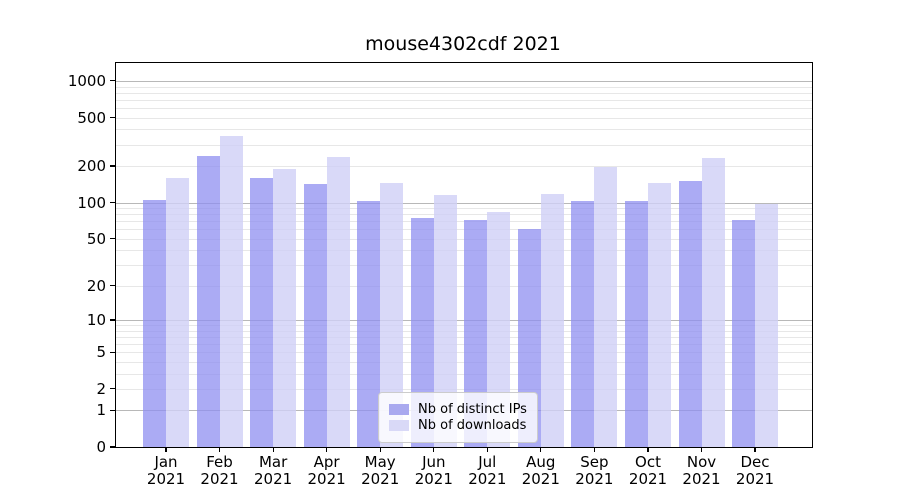 The height and width of the screenshot is (500, 900). I want to click on x-axis-tick-label: Aug 2021, so click(541, 471).